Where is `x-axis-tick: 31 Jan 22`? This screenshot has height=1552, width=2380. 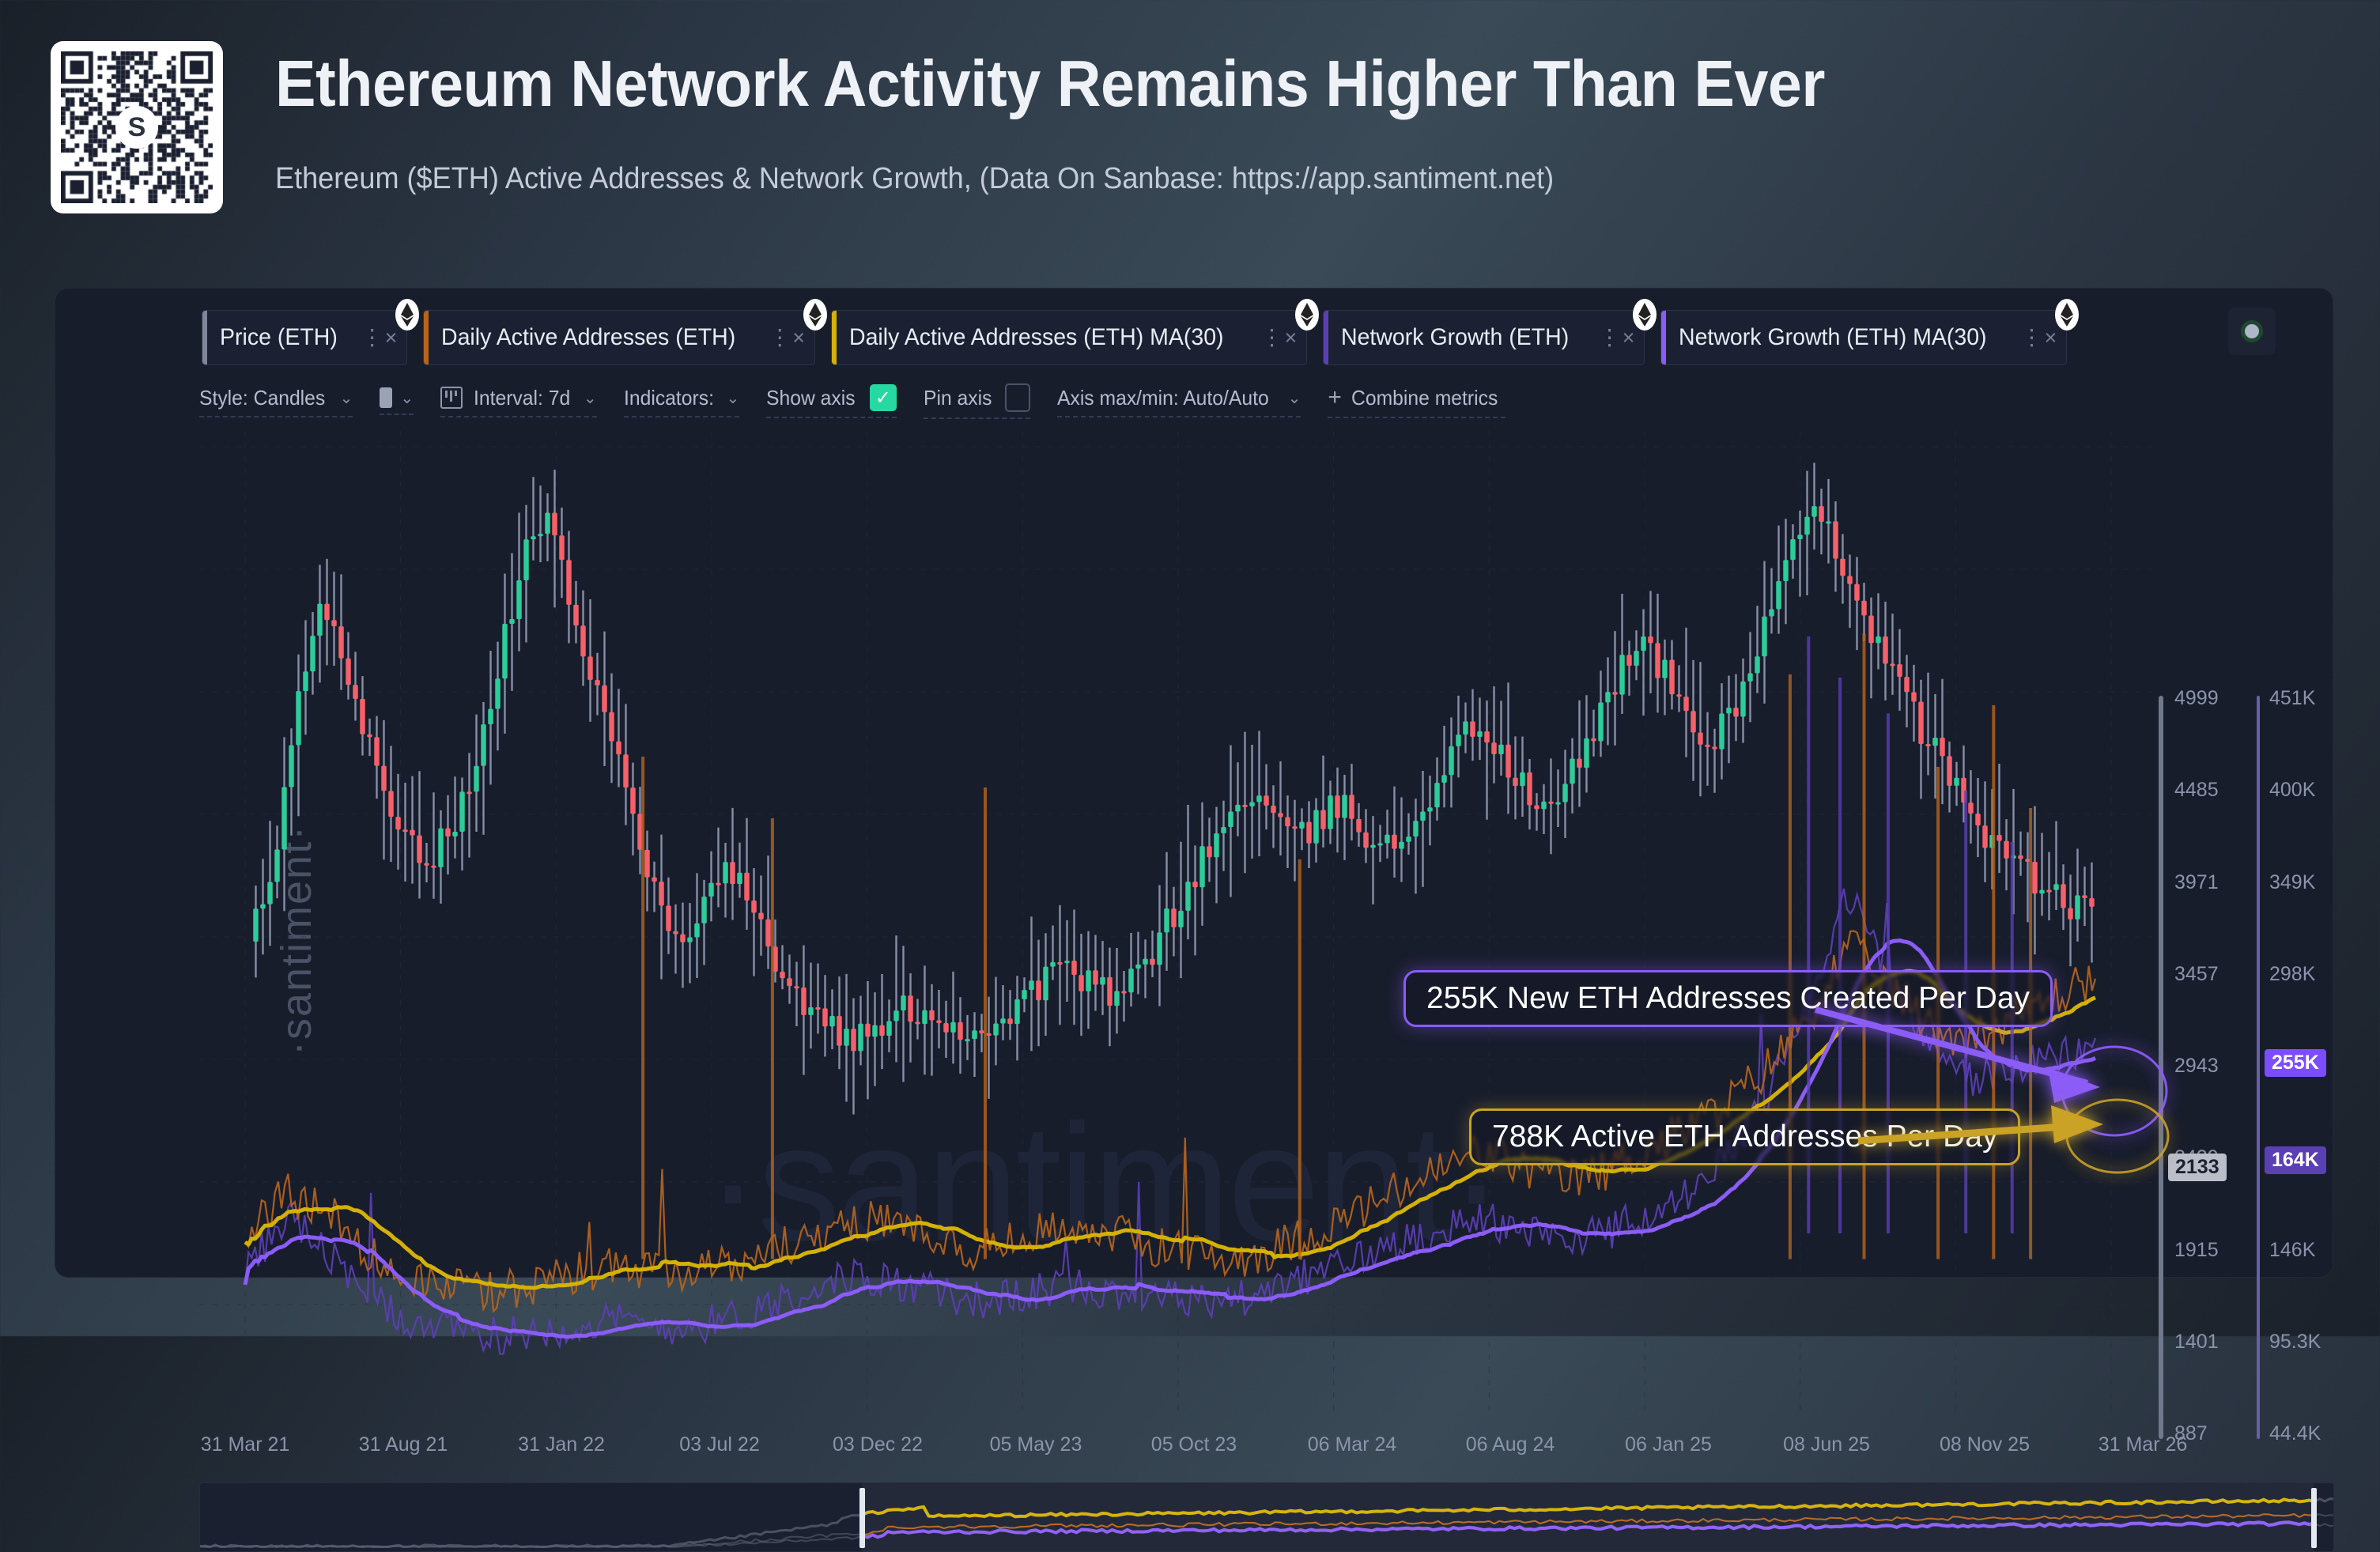 x-axis-tick: 31 Jan 22 is located at coordinates (561, 1444).